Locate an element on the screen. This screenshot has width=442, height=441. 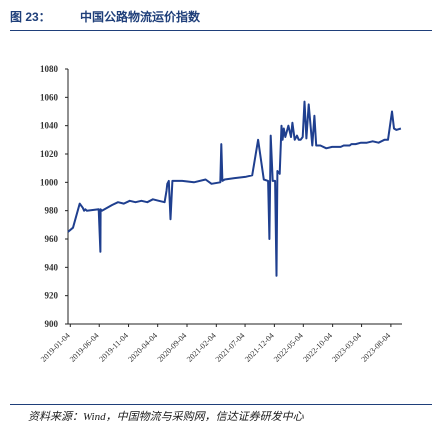
y-tick-label: 940 is located at coordinates (52, 267).